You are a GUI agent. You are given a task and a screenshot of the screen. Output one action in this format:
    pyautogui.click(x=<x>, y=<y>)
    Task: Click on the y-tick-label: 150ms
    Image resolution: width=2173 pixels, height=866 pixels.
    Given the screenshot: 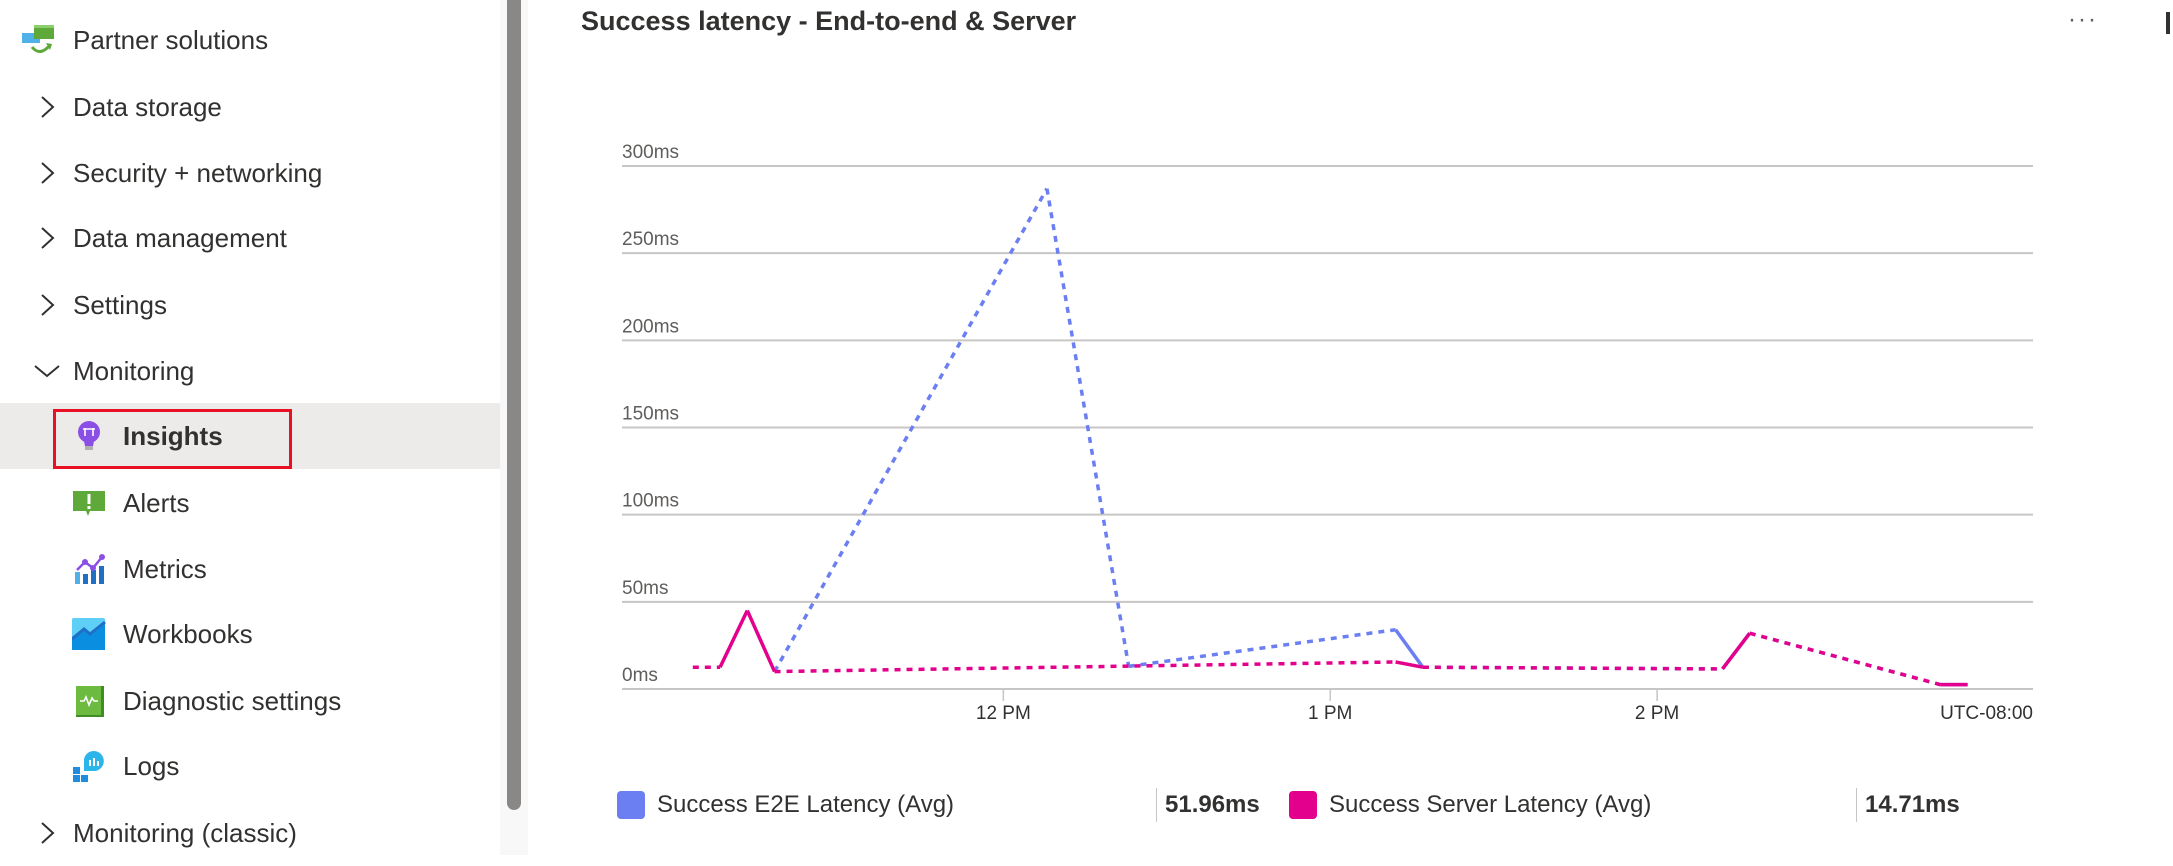 What is the action you would take?
    pyautogui.click(x=650, y=414)
    